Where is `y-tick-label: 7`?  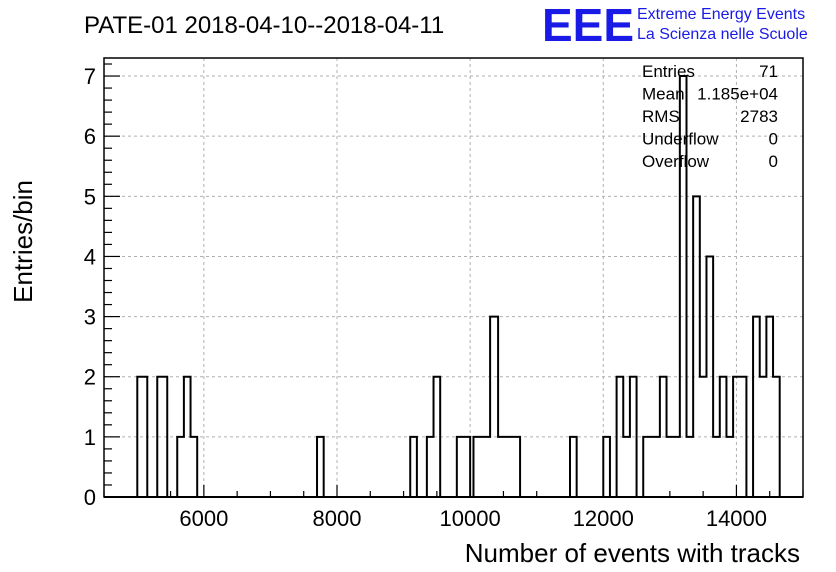 y-tick-label: 7 is located at coordinates (90, 76).